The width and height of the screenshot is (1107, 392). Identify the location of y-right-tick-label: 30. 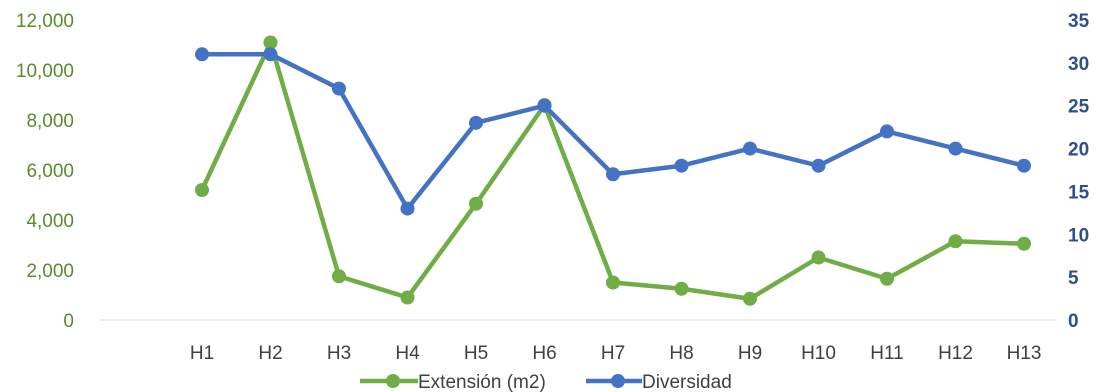
(1078, 64).